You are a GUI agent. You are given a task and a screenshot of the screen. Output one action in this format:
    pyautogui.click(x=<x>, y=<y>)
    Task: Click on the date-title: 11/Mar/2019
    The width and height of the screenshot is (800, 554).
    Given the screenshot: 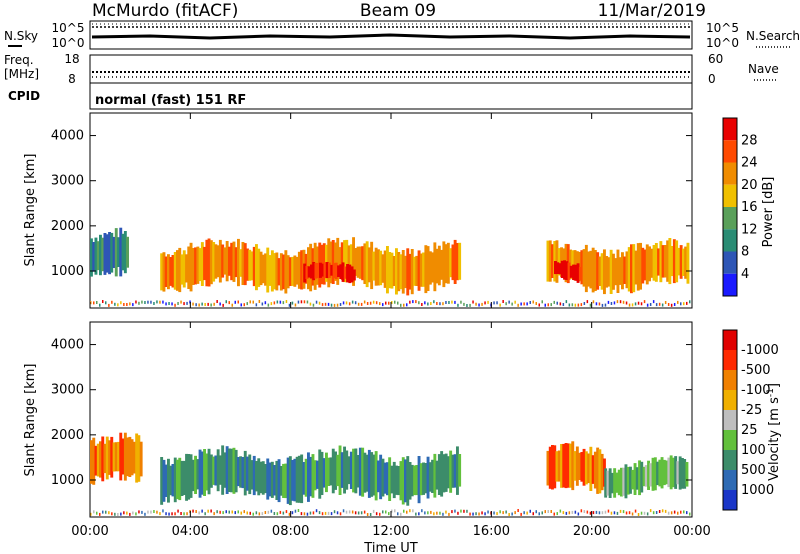 What is the action you would take?
    pyautogui.click(x=652, y=11)
    